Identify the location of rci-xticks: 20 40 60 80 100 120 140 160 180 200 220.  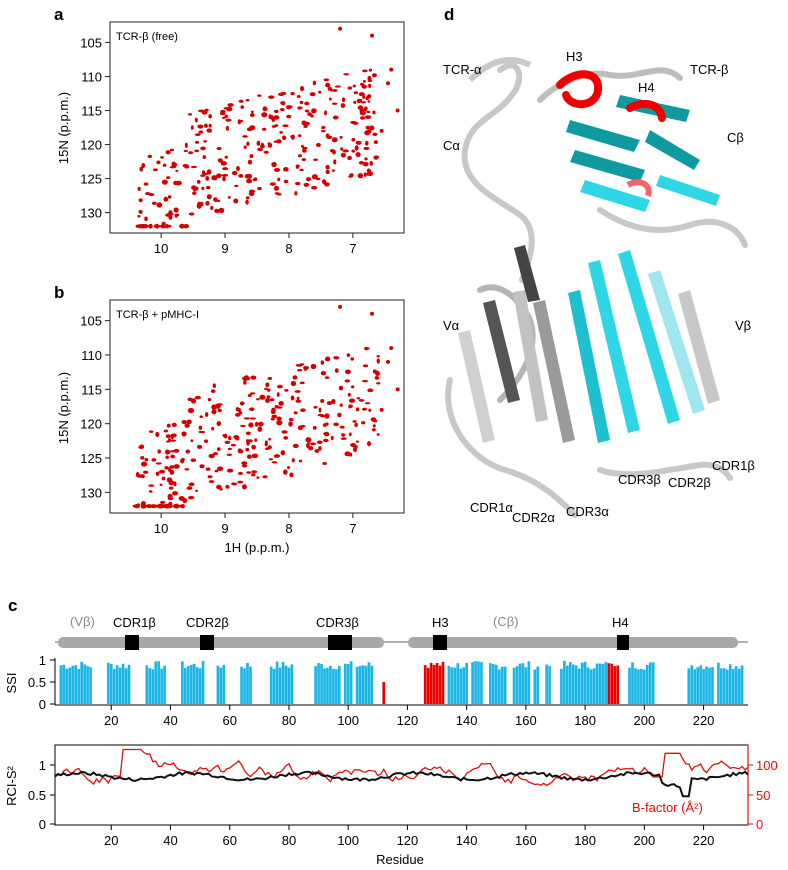
(409, 836).